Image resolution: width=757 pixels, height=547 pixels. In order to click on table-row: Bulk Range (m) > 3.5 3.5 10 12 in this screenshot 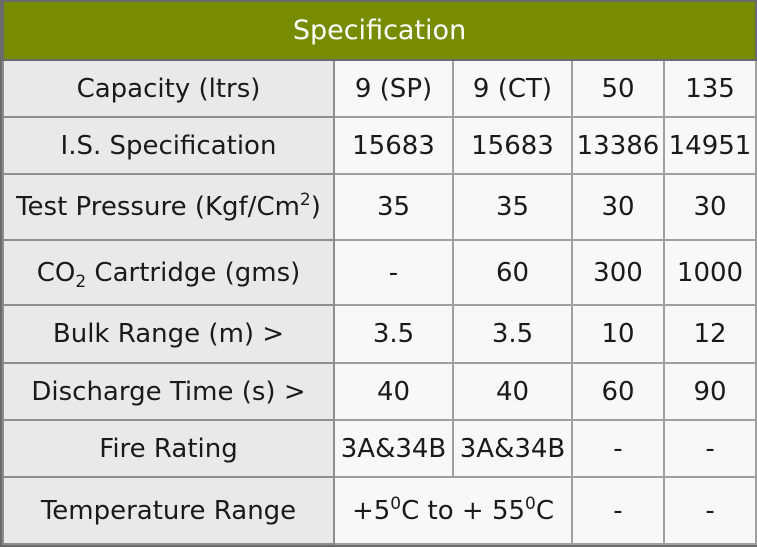, I will do `click(379, 334)`.